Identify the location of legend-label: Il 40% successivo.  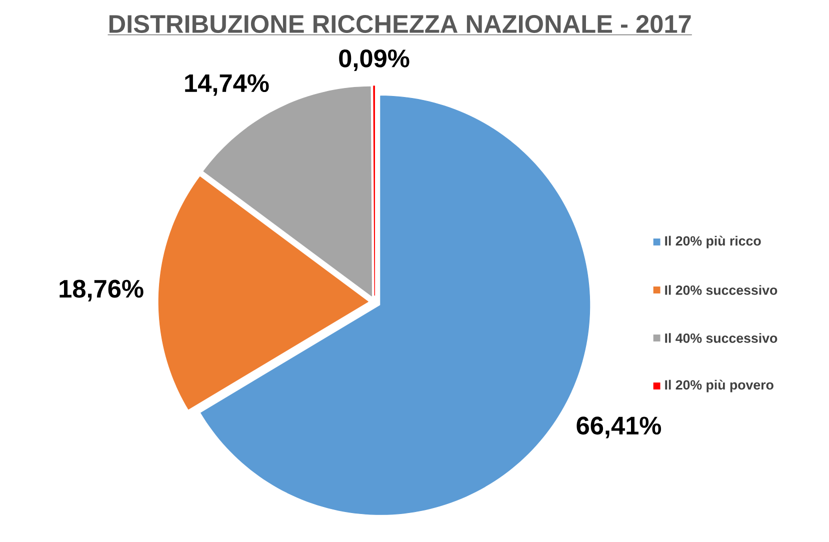
(721, 338).